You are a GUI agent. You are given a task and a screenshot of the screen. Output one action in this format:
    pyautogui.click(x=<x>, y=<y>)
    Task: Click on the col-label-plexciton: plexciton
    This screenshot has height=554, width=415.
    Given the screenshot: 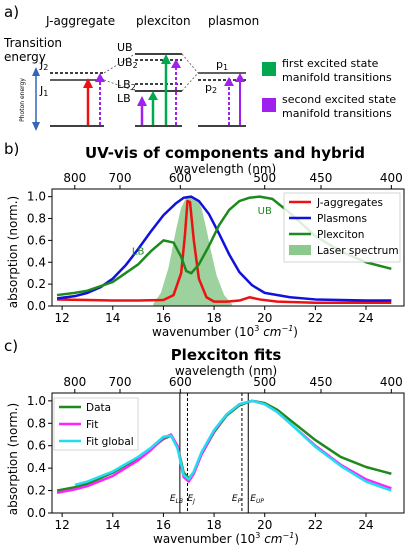 What is the action you would take?
    pyautogui.click(x=163, y=21)
    